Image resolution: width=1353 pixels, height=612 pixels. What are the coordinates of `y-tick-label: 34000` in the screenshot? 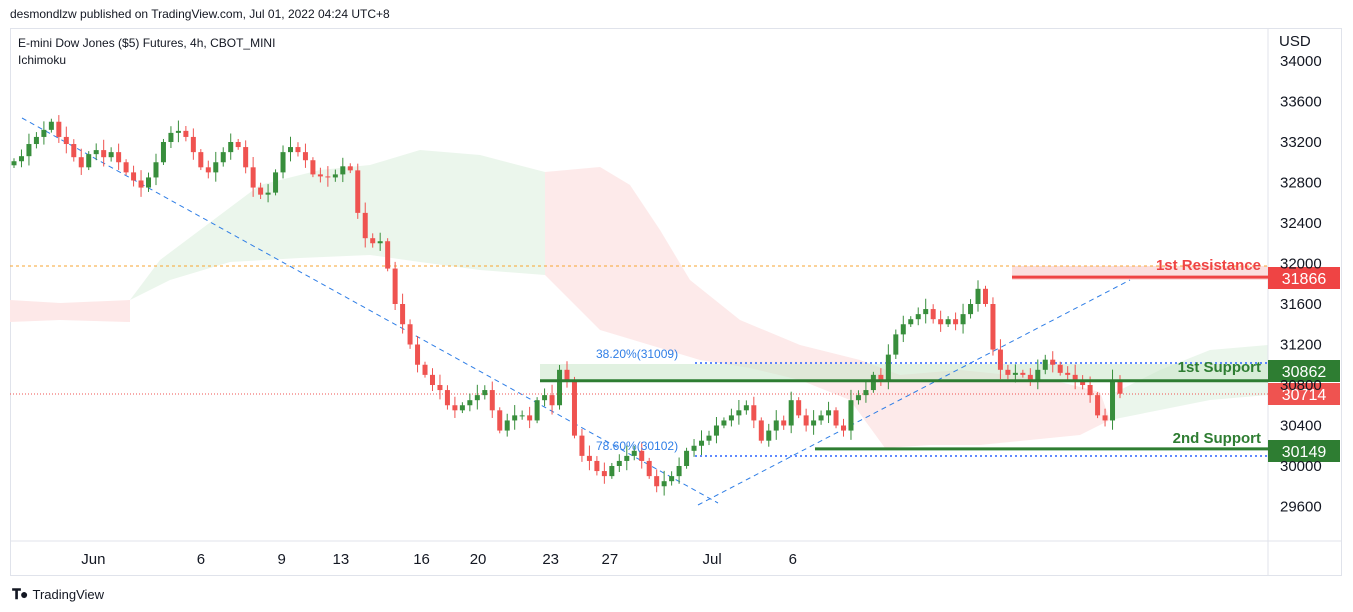 It's located at (1301, 61).